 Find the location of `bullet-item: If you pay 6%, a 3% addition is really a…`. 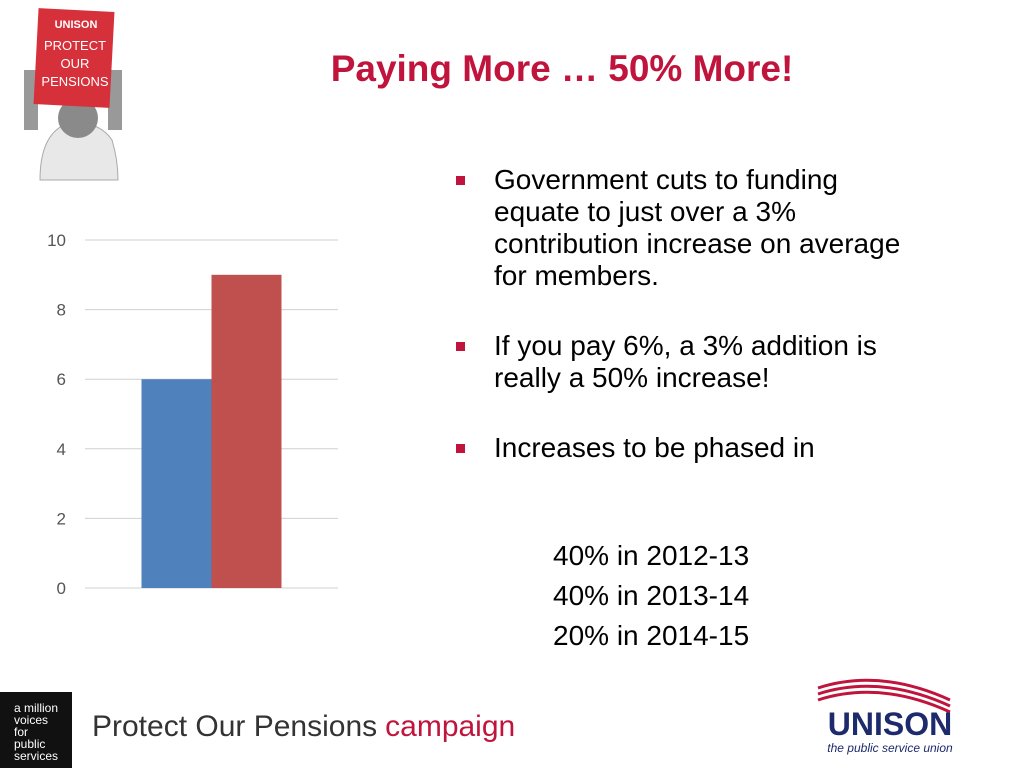

bullet-item: If you pay 6%, a 3% addition is really a… is located at coordinates (687, 362).